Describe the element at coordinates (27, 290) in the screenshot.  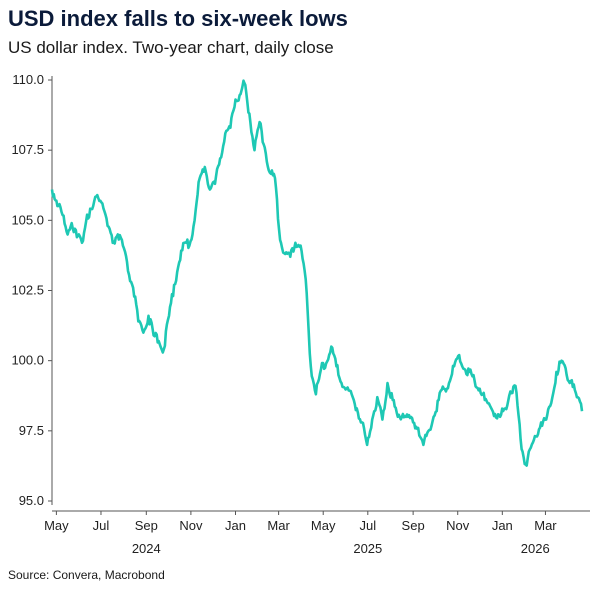
I see `y-tick-label: 102.5` at that location.